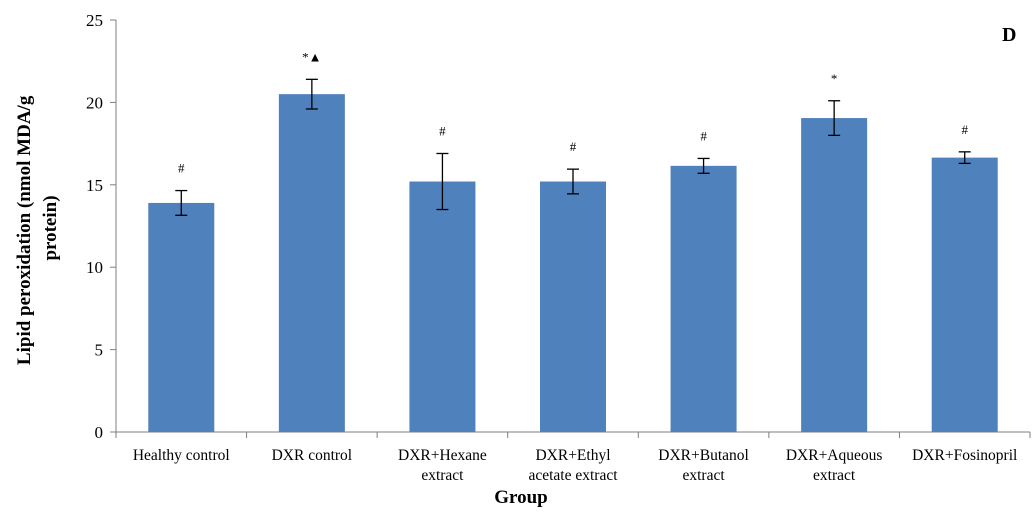 The width and height of the screenshot is (1034, 518). I want to click on x-tick-label-line: Healthy control, so click(181, 455).